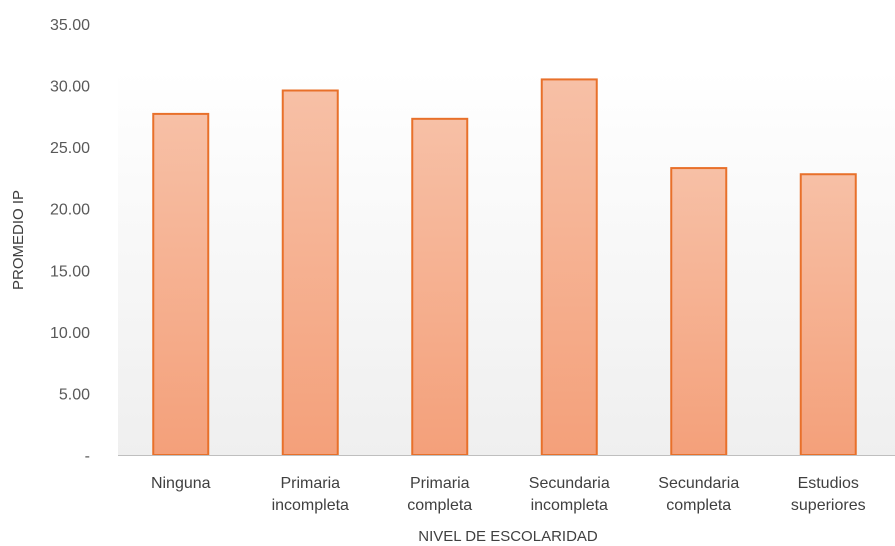 Image resolution: width=895 pixels, height=546 pixels. What do you see at coordinates (508, 536) in the screenshot?
I see `x-axis-title: NIVEL DE ESCOLARIDAD` at bounding box center [508, 536].